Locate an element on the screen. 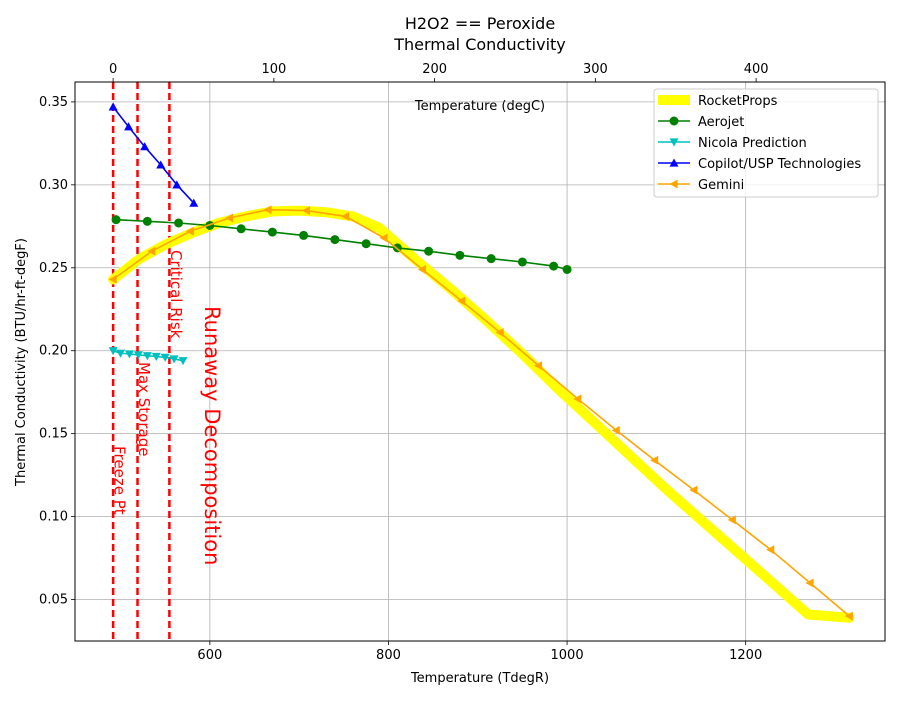  series-nicola-prediction is located at coordinates (148, 356).